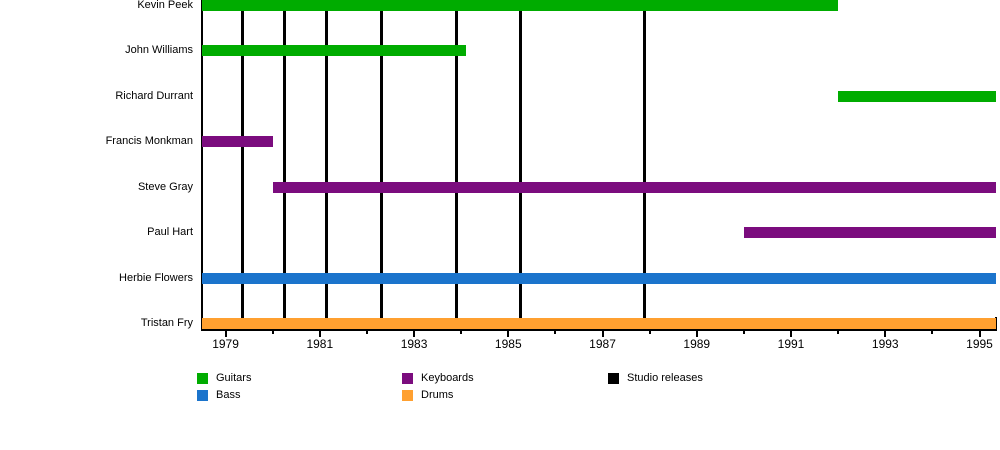 The width and height of the screenshot is (1000, 450). I want to click on x-axis-tick-label: 1989, so click(697, 344).